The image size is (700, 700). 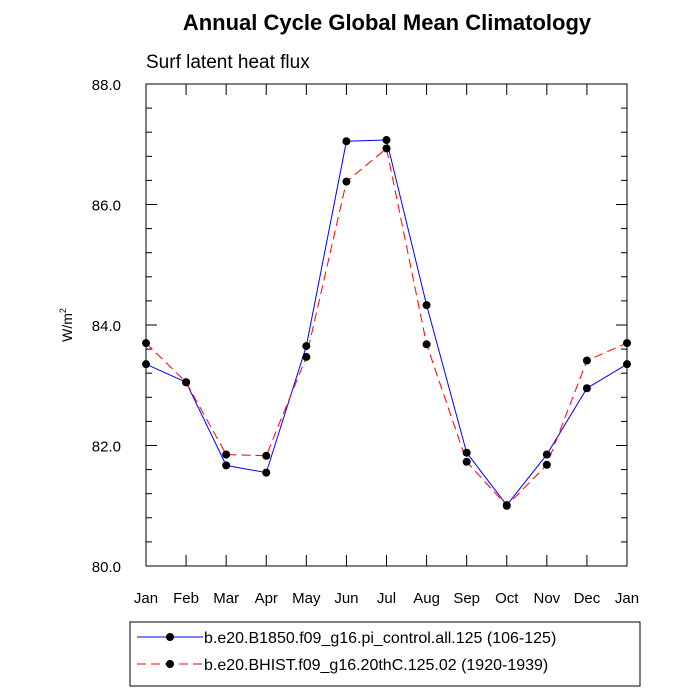 What do you see at coordinates (106, 85) in the screenshot?
I see `y-tick-label: 88.0` at bounding box center [106, 85].